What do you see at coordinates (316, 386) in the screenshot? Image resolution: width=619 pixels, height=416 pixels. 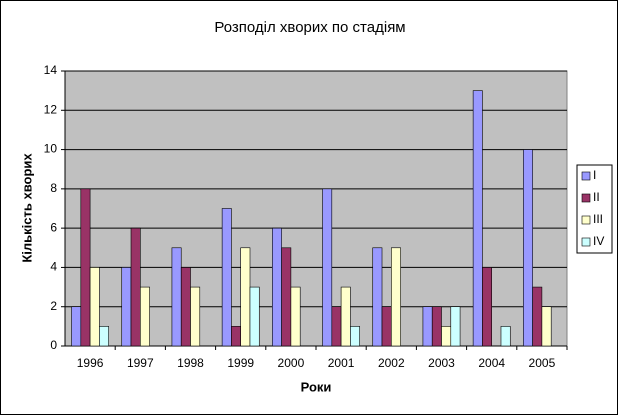 I see `x-axis-title: Роки` at bounding box center [316, 386].